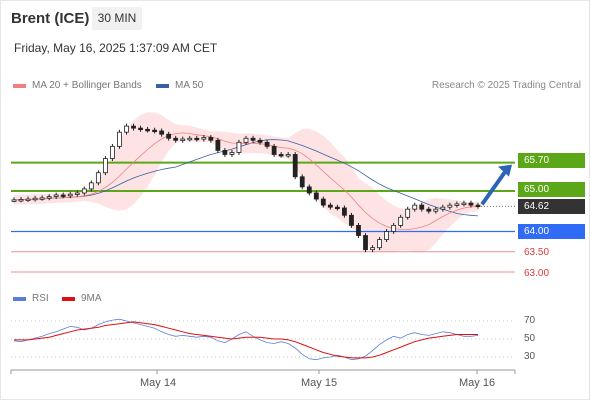  What do you see at coordinates (158, 383) in the screenshot?
I see `x-tick-may14: May 14` at bounding box center [158, 383].